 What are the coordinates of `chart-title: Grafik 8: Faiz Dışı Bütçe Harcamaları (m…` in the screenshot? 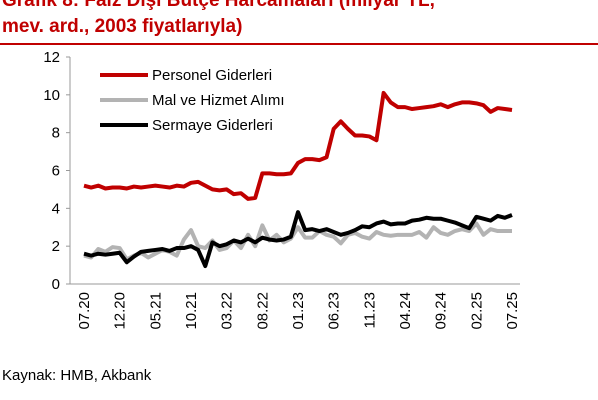 It's located at (218, 5).